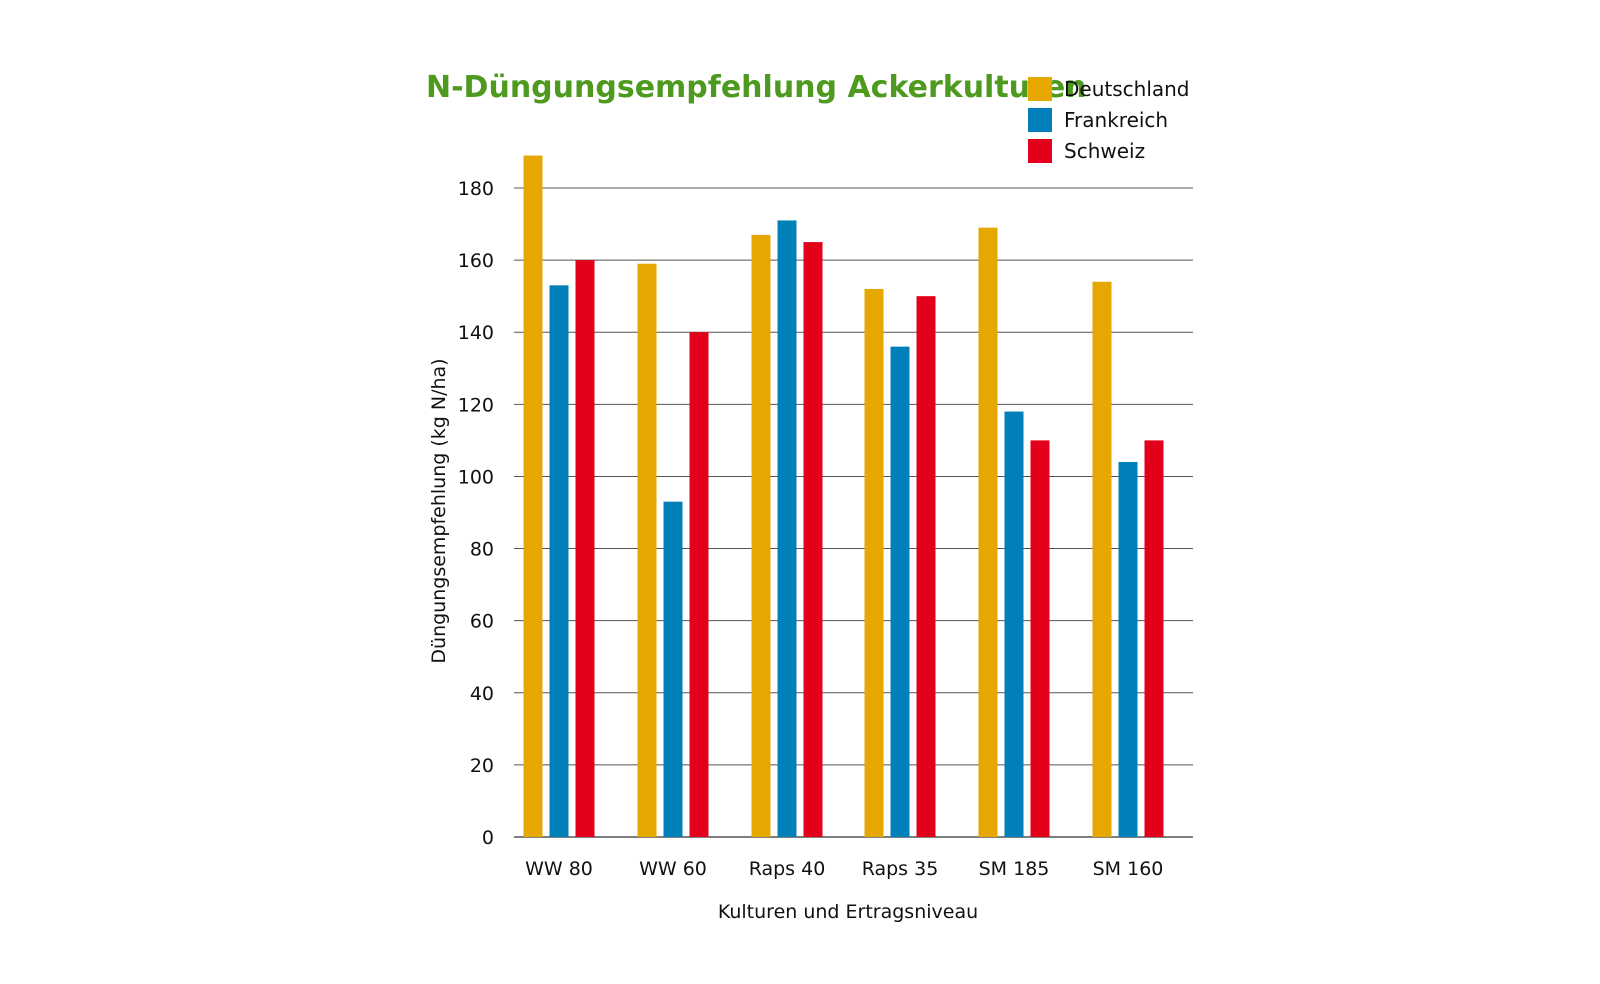  What do you see at coordinates (1128, 869) in the screenshot?
I see `x-tick-label: SM 160` at bounding box center [1128, 869].